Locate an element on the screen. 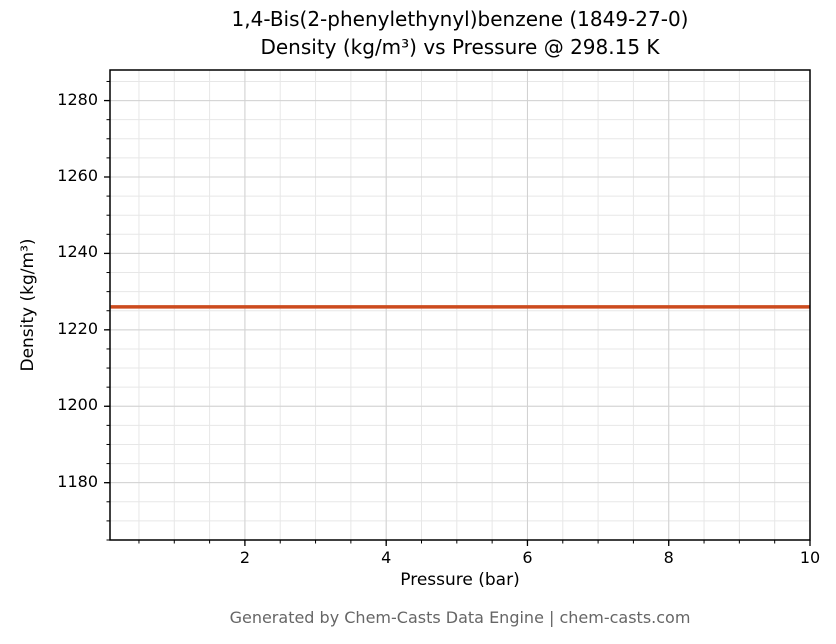 The width and height of the screenshot is (836, 644). x-tick-label: 2 is located at coordinates (244, 557).